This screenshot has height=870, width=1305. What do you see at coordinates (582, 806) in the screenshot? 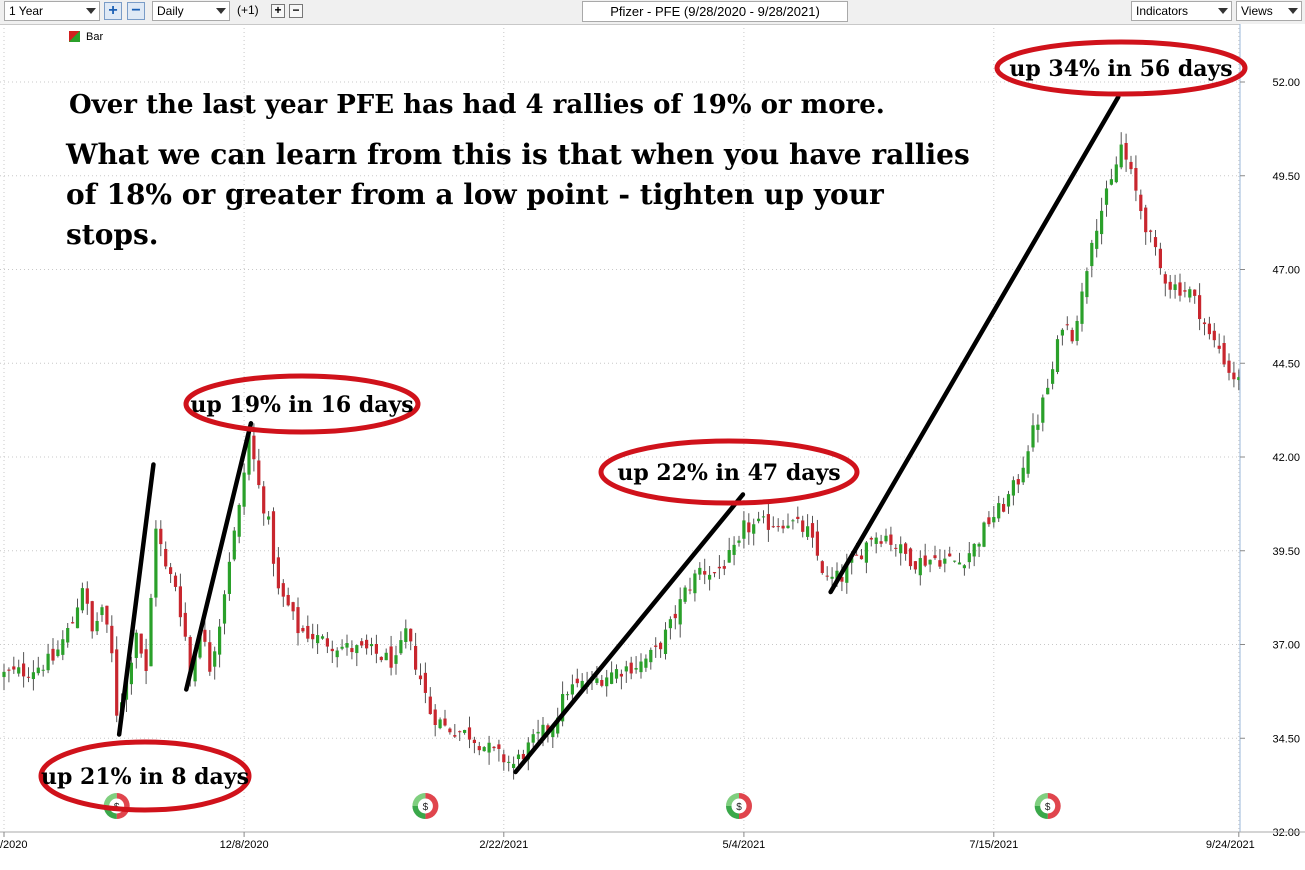
I see `dividend-markers: $ $ $ $` at bounding box center [582, 806].